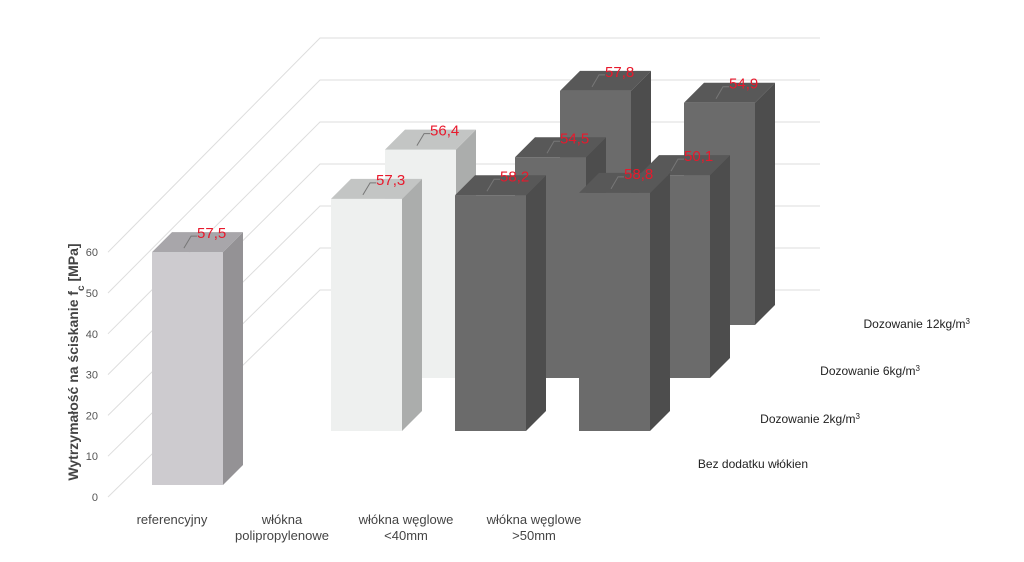 The width and height of the screenshot is (1024, 562). What do you see at coordinates (743, 84) in the screenshot?
I see `value-label: 54,9` at bounding box center [743, 84].